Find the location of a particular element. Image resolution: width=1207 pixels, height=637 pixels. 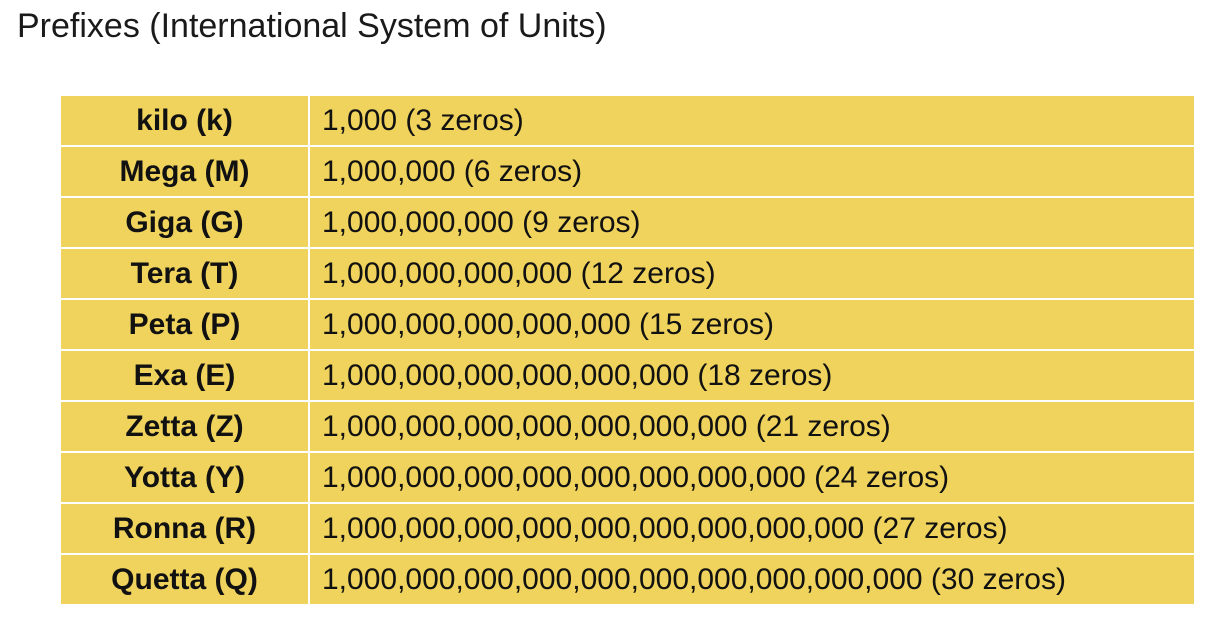

table-row: Giga (G) 1,000,000,000 (9 zeros) is located at coordinates (627, 222).